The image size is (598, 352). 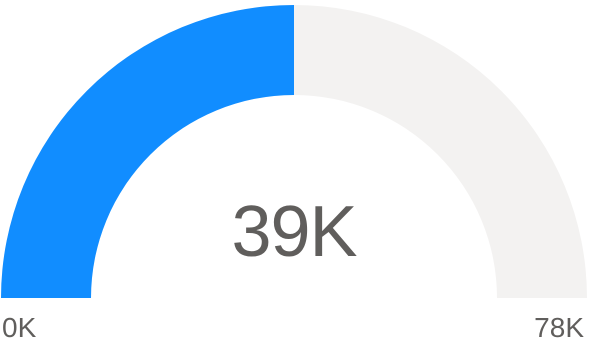 I want to click on gauge-max-label: 78K, so click(x=559, y=327).